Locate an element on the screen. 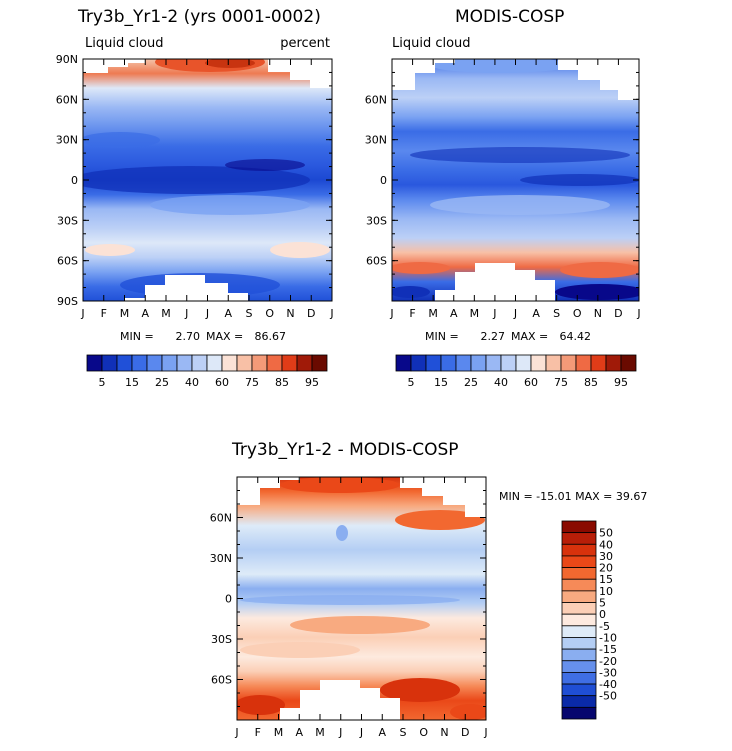 Image resolution: width=732 pixels, height=751 pixels. panel-c-colorbar-label: -30 is located at coordinates (608, 672).